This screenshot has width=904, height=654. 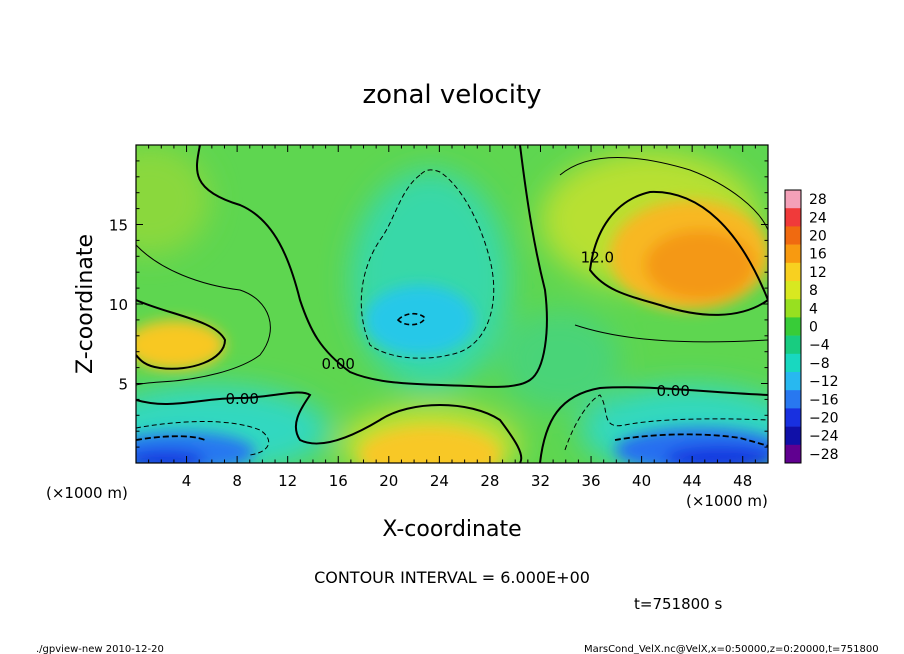 What do you see at coordinates (338, 481) in the screenshot?
I see `x-tick-label: 16` at bounding box center [338, 481].